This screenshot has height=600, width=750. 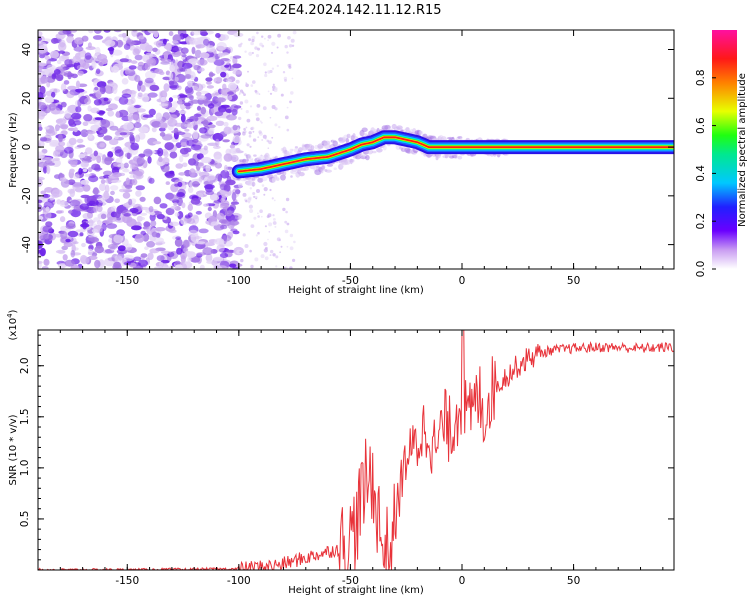 What do you see at coordinates (27, 49) in the screenshot?
I see `spectrogram-y-tick-label: 40` at bounding box center [27, 49].